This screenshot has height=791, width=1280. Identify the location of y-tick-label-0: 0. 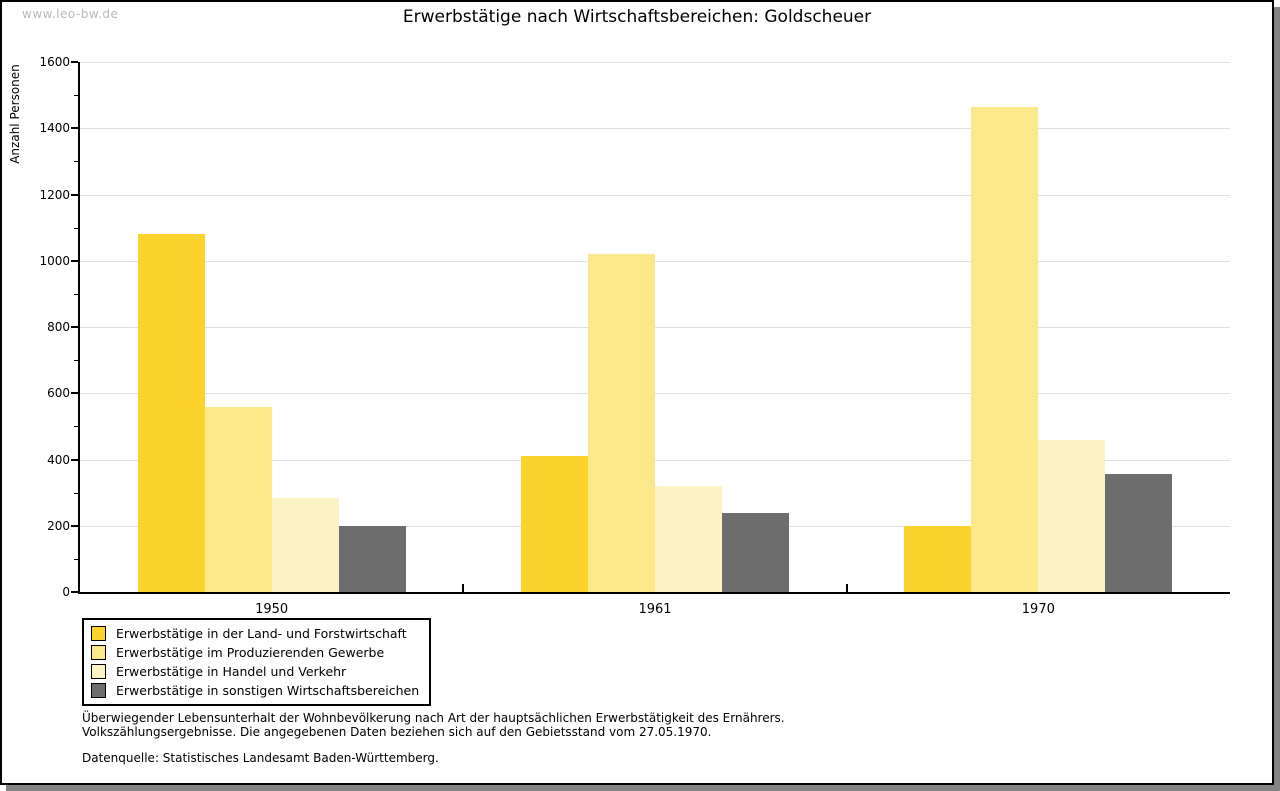
(66, 592).